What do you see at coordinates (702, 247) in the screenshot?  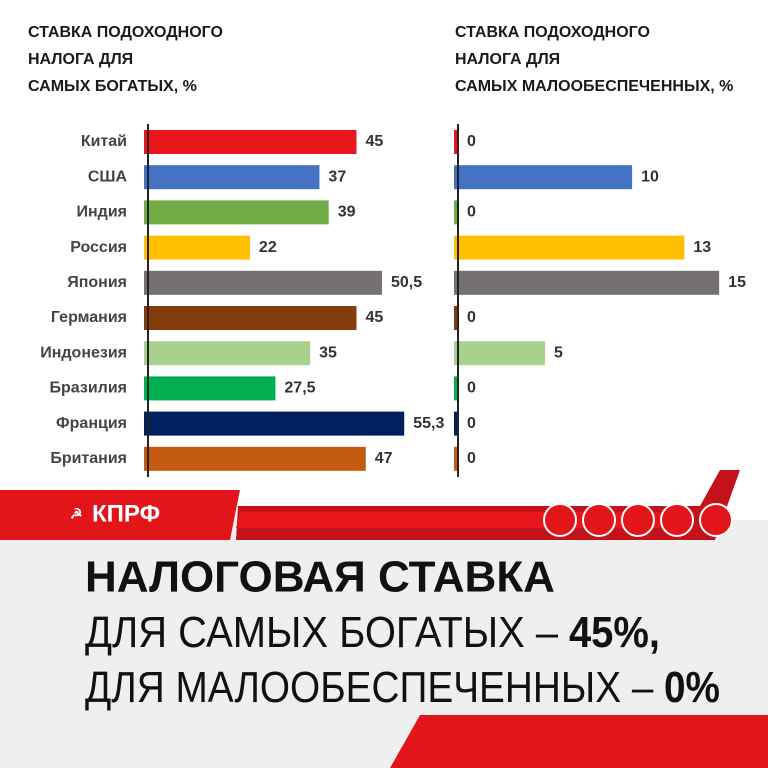 I see `value-label: 13` at bounding box center [702, 247].